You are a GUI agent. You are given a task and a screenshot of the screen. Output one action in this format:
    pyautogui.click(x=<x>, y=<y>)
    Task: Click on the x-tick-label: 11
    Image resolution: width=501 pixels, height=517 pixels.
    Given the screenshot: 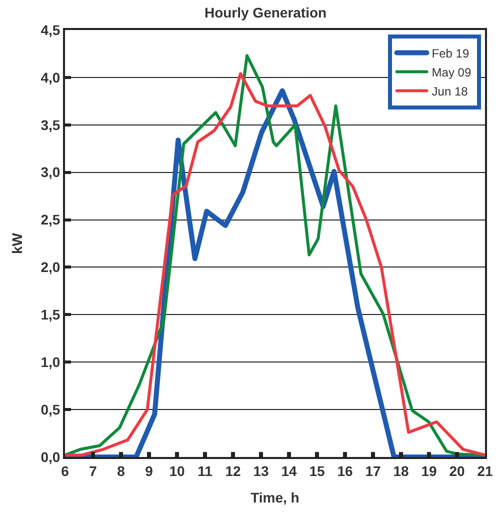 What is the action you would take?
    pyautogui.click(x=205, y=470)
    